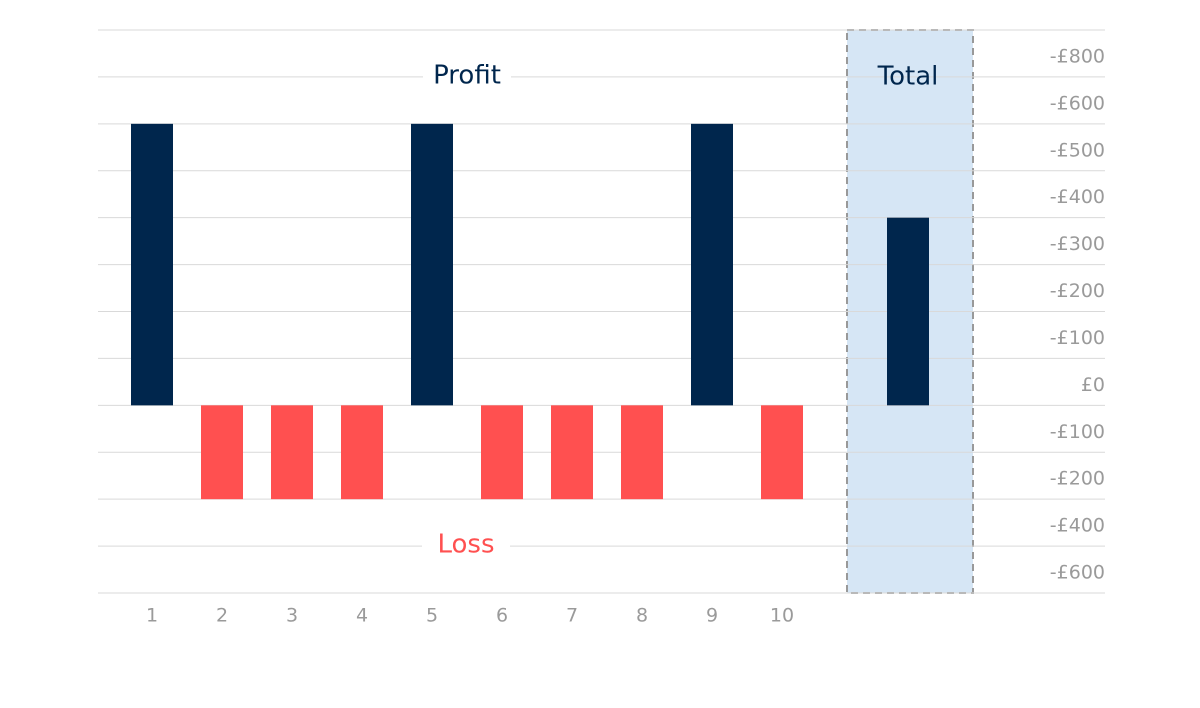 Image resolution: width=1200 pixels, height=708 pixels. Describe the element at coordinates (1077, 56) in the screenshot. I see `y-tick-label: -£800` at that location.